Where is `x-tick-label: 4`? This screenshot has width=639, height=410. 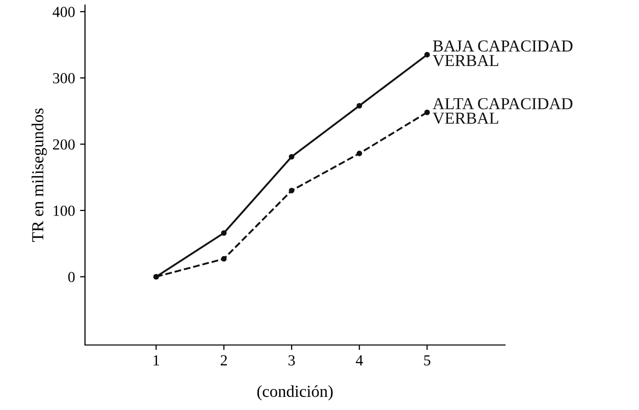 x-tick-label: 4 is located at coordinates (359, 360).